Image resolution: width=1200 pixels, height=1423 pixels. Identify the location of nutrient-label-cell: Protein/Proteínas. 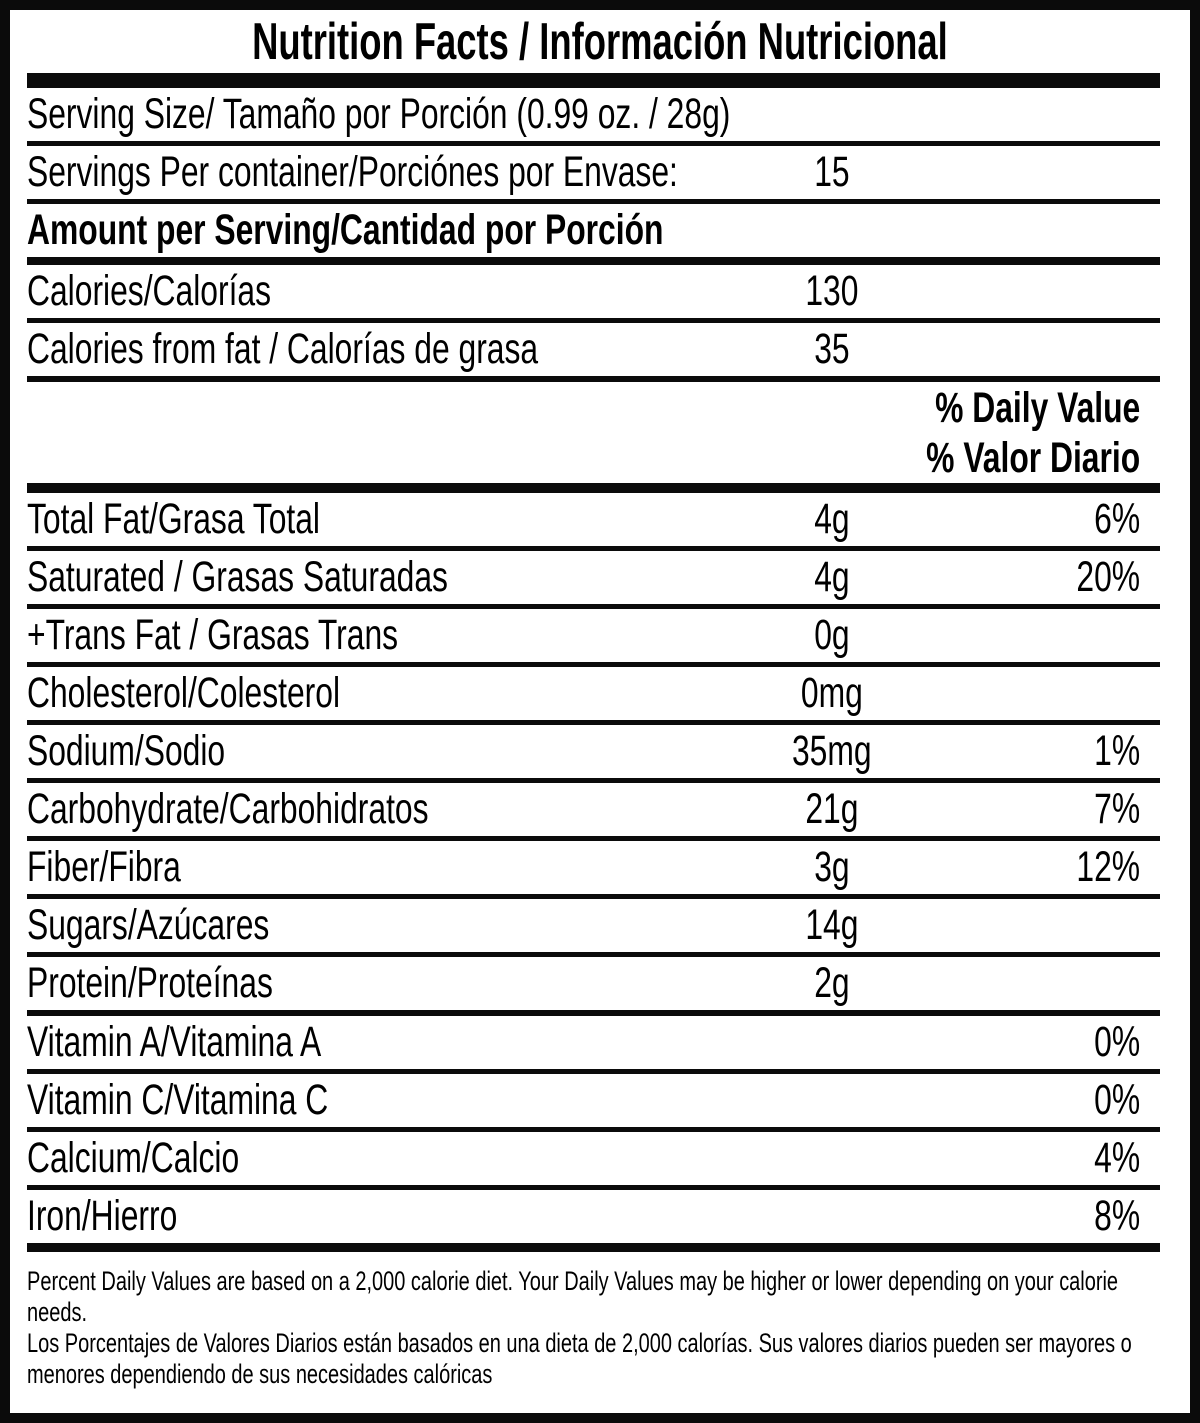
(367, 983).